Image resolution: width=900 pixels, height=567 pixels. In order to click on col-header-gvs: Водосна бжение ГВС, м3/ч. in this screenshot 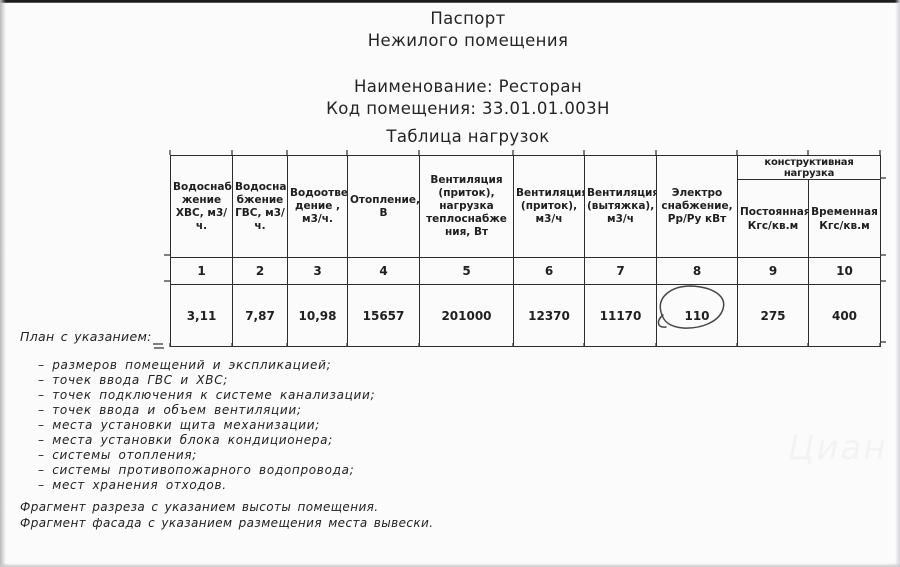, I will do `click(260, 206)`.